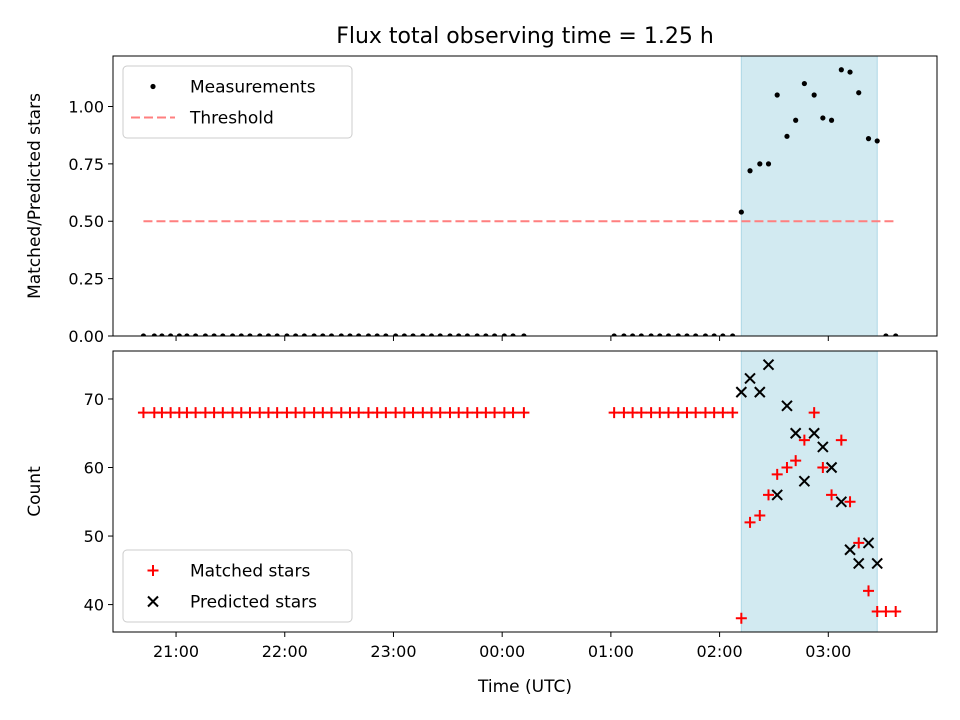  Describe the element at coordinates (86, 336) in the screenshot. I see `y-tick-label: 0.00` at that location.